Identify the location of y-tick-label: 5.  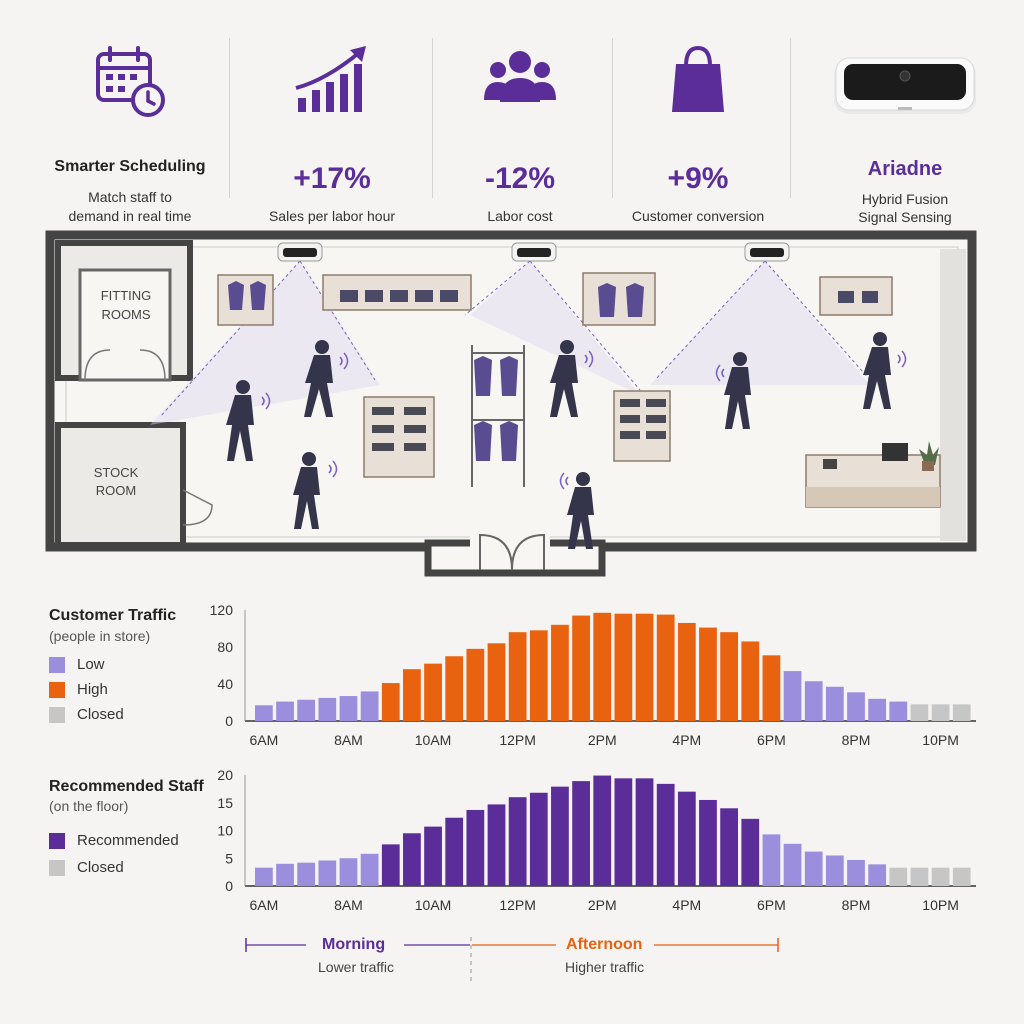
(229, 858).